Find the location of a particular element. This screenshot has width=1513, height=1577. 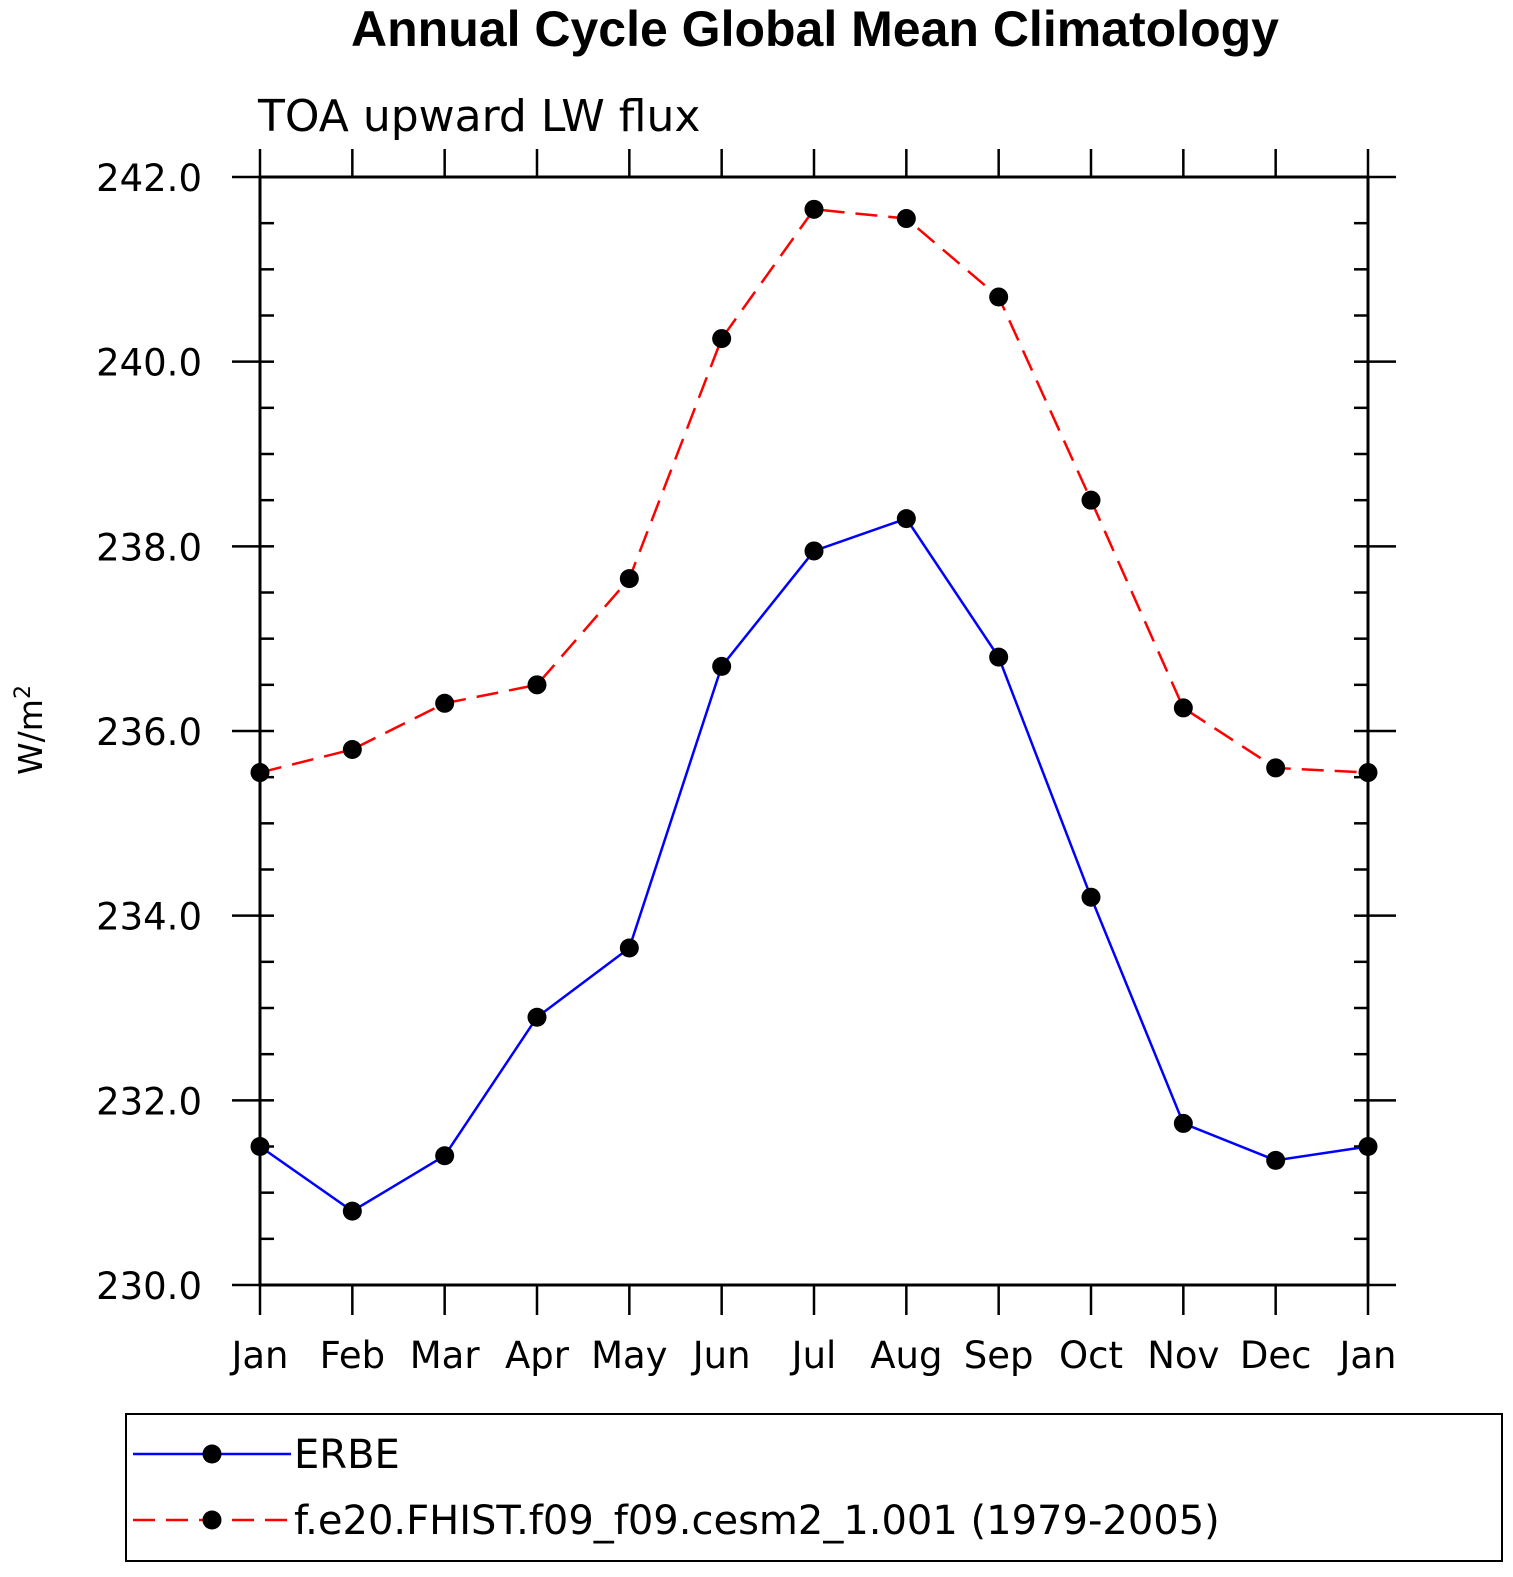

y-axis-label-superscript: 2 is located at coordinates (23, 692).